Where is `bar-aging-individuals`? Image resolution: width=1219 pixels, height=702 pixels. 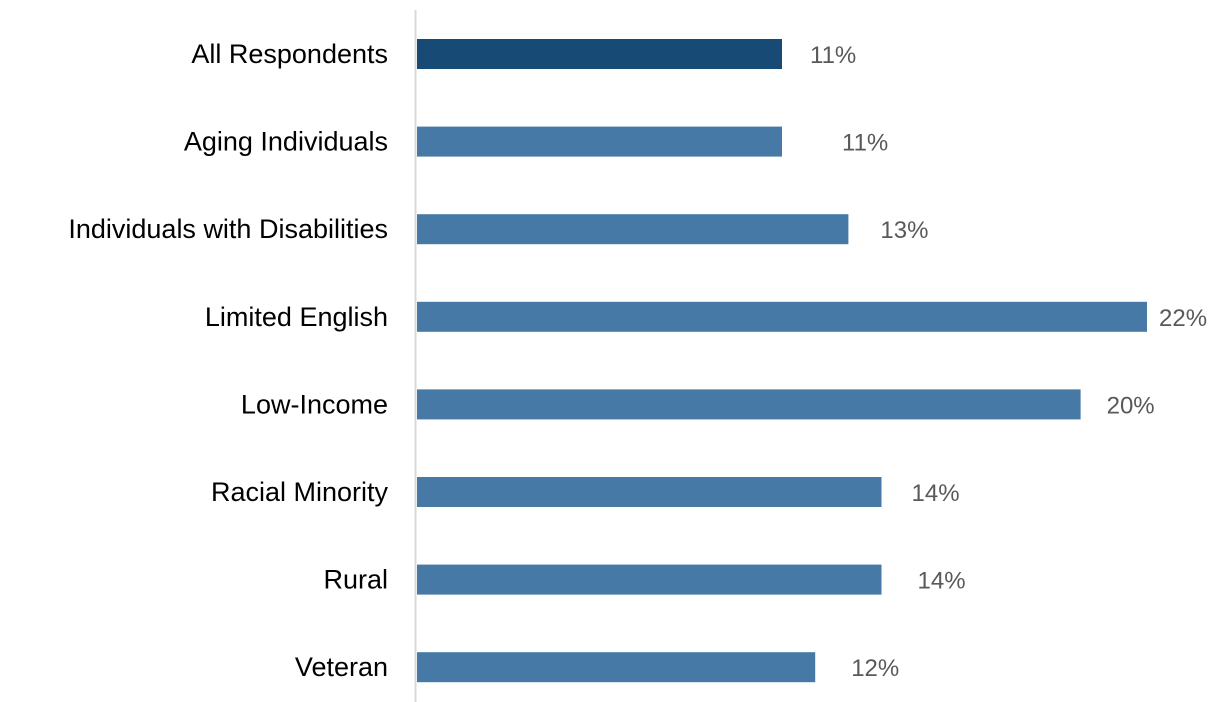 bar-aging-individuals is located at coordinates (599, 141).